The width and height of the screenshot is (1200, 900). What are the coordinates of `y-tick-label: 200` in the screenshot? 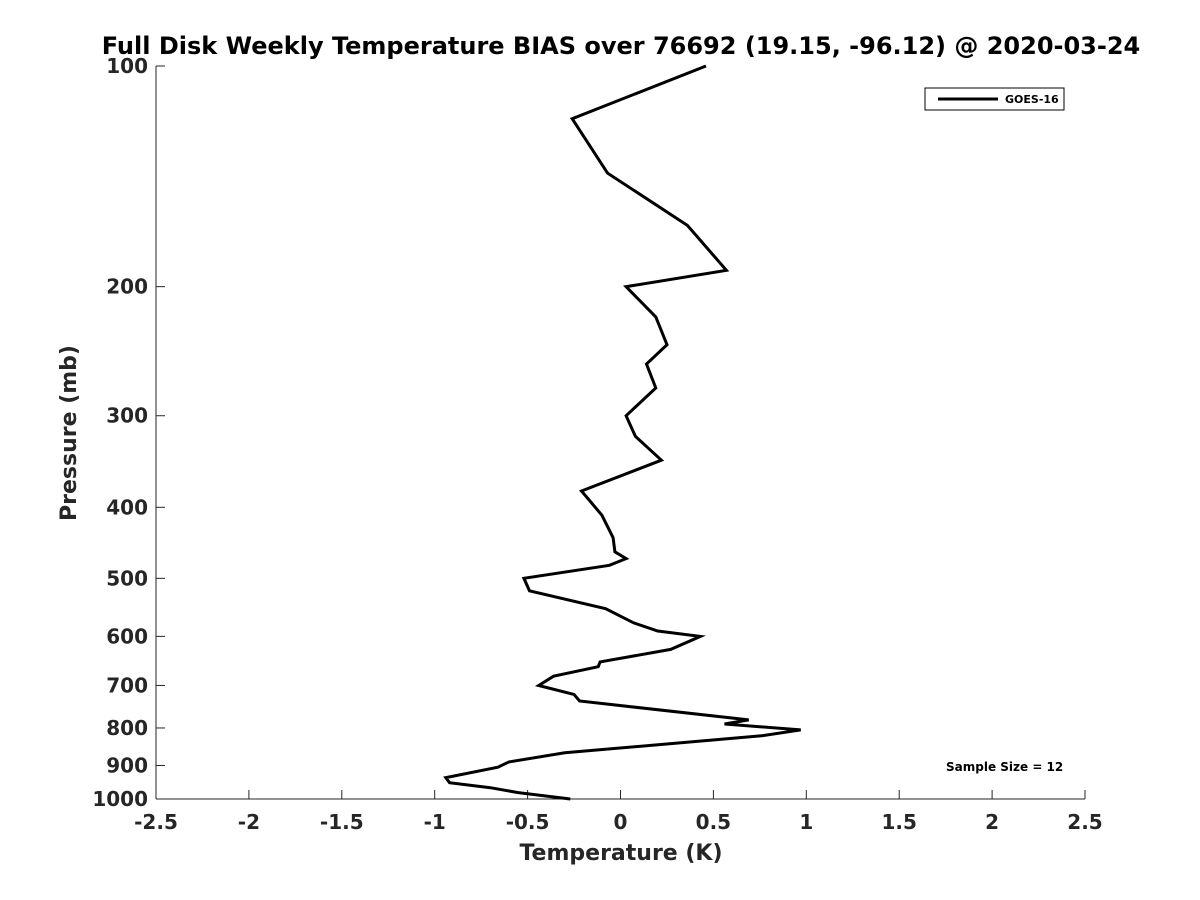 It's located at (127, 287).